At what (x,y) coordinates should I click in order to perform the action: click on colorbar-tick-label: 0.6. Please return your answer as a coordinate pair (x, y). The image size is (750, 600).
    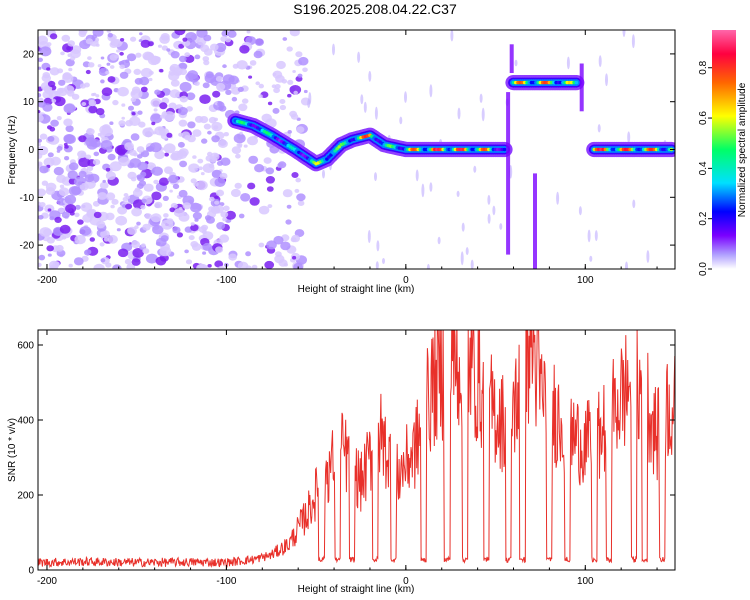
    Looking at the image, I should click on (703, 118).